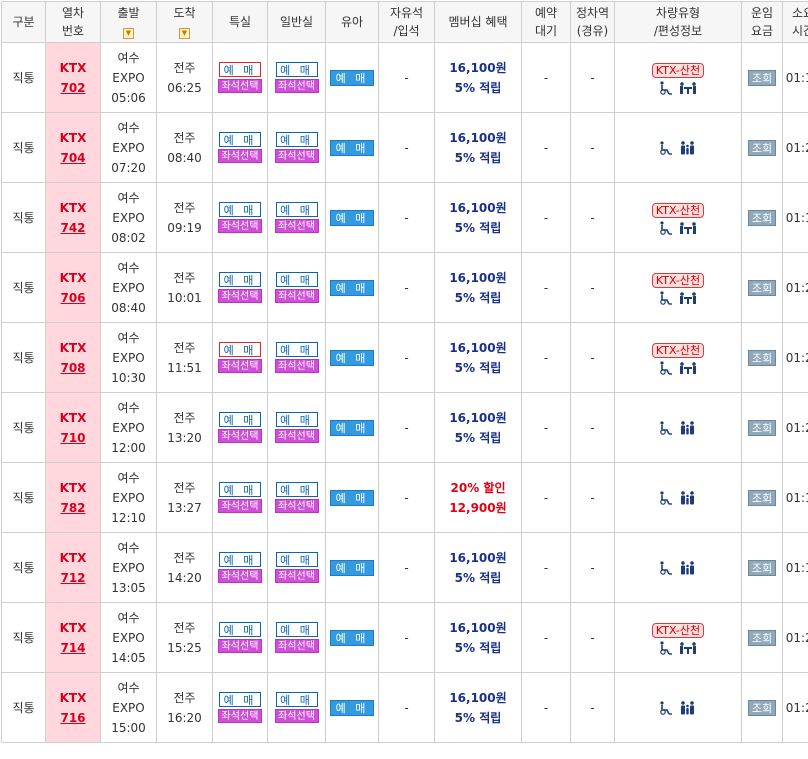 The width and height of the screenshot is (808, 759). I want to click on col-header-departure: 출발▼, so click(129, 22).